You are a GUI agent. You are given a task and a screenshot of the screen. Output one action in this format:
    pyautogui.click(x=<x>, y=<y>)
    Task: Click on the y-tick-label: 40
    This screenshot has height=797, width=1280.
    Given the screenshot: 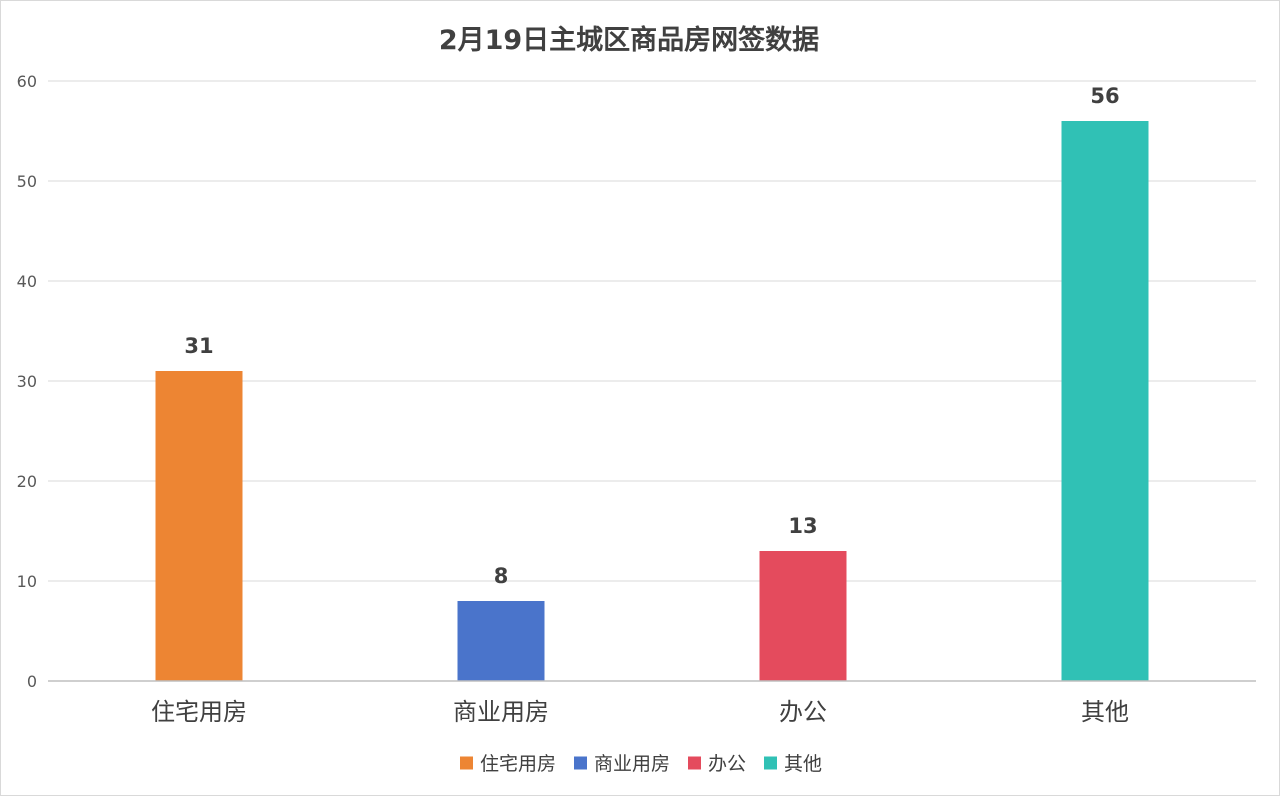 What is the action you would take?
    pyautogui.click(x=27, y=281)
    